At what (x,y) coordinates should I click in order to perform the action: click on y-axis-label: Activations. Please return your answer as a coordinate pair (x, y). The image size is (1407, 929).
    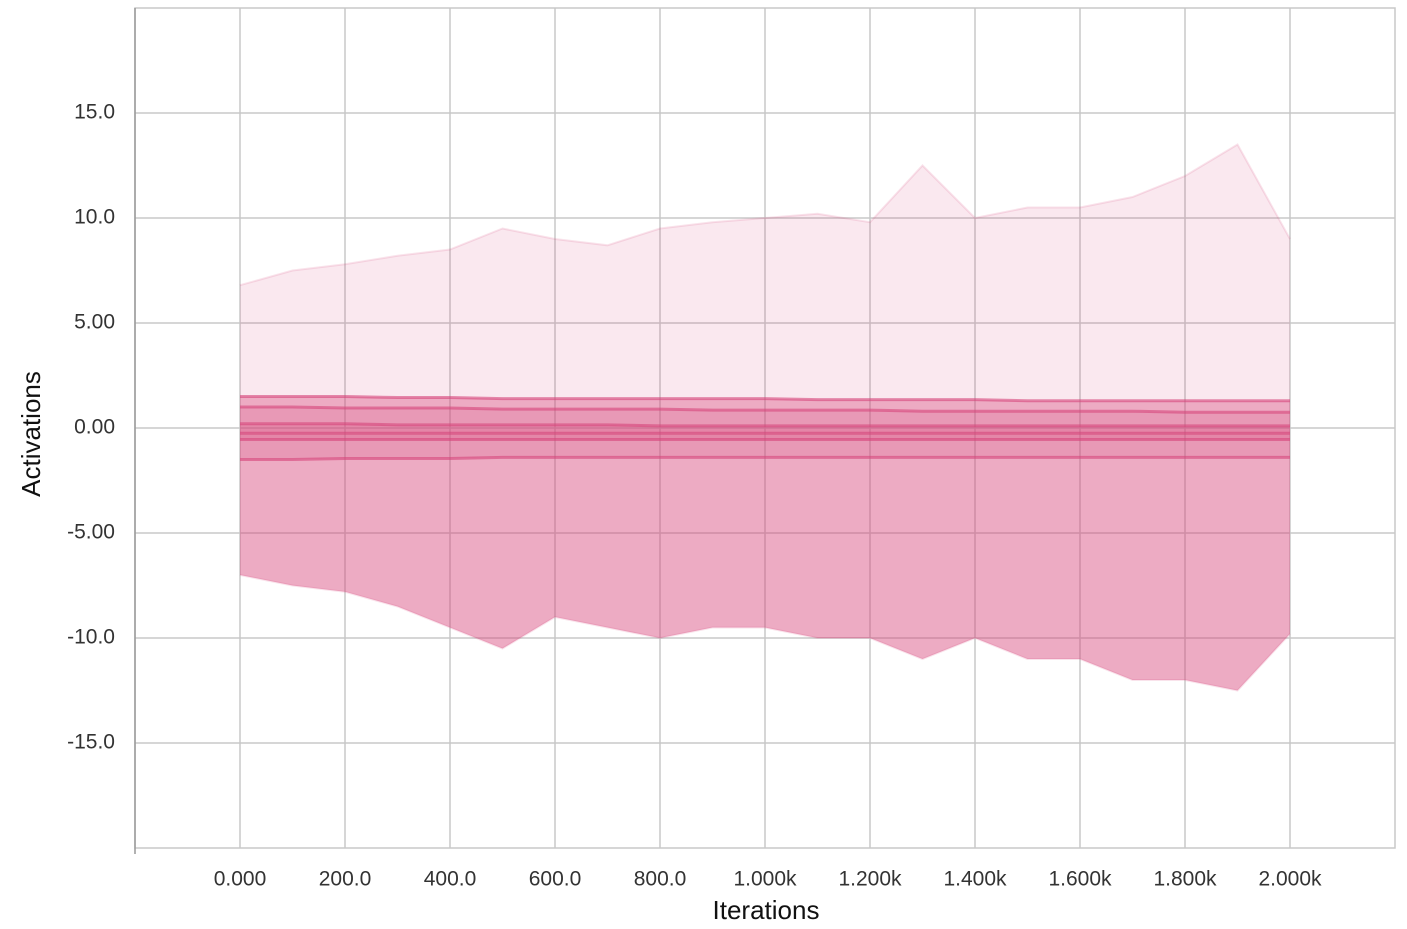
    Looking at the image, I should click on (31, 434).